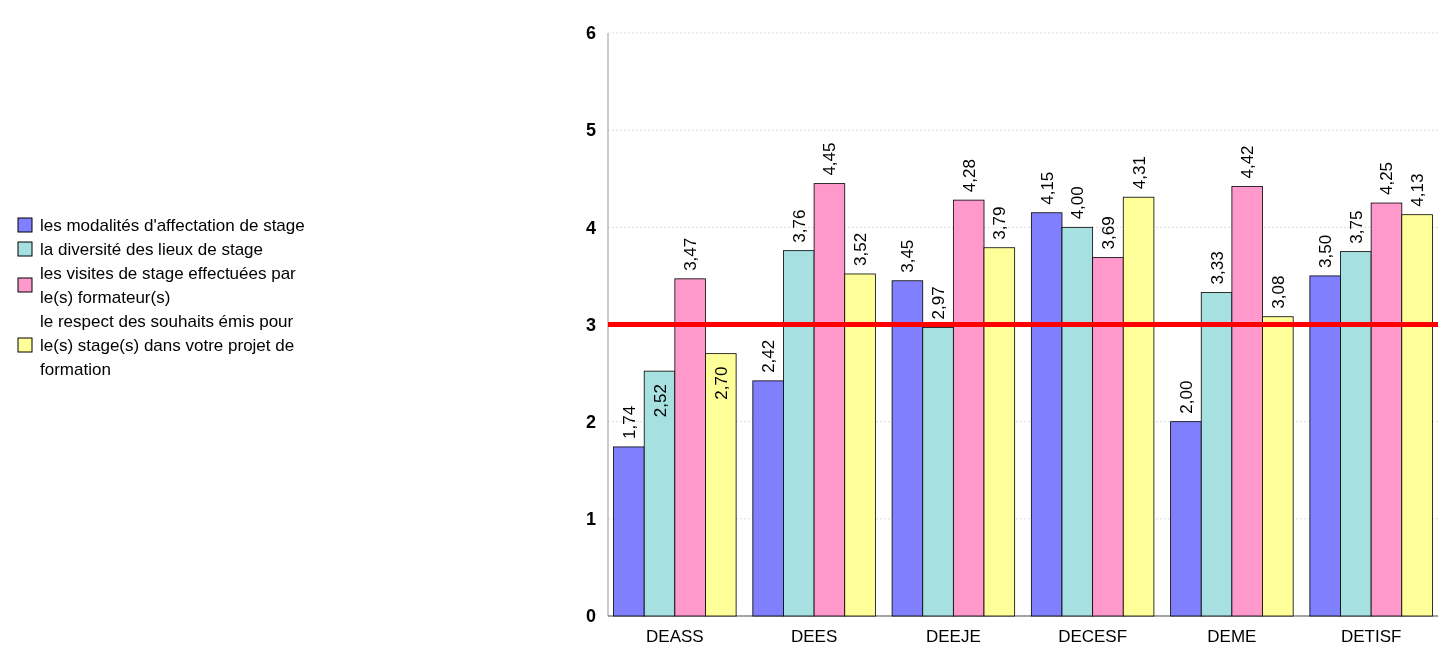 This screenshot has height=647, width=1450. I want to click on data-label: 4,45, so click(830, 159).